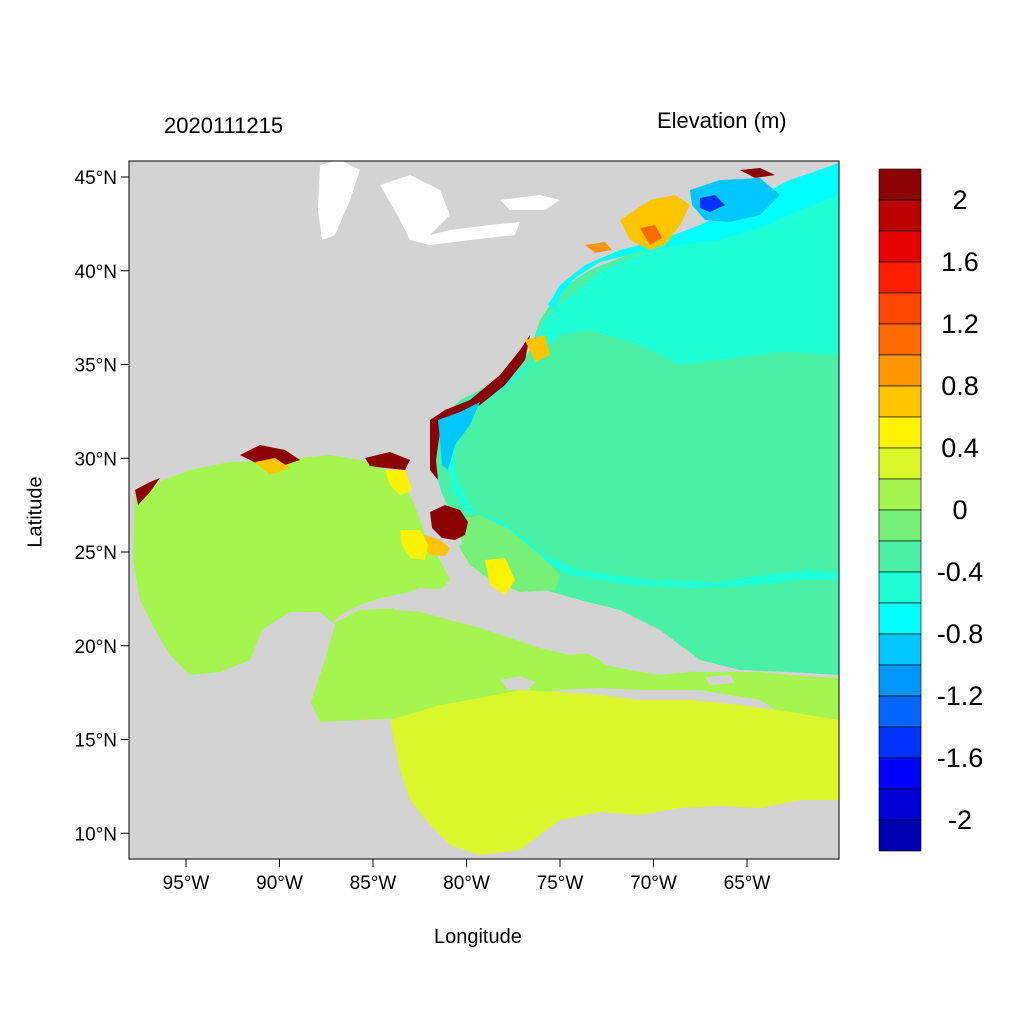 The width and height of the screenshot is (1024, 1024). Describe the element at coordinates (373, 883) in the screenshot. I see `x-tick-label: 85°W` at that location.